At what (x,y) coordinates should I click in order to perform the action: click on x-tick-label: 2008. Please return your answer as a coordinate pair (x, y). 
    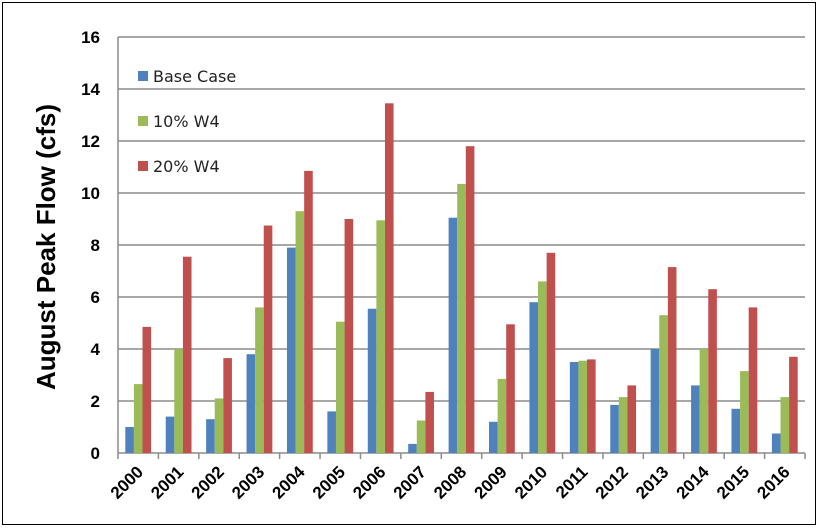
    Looking at the image, I should click on (450, 482).